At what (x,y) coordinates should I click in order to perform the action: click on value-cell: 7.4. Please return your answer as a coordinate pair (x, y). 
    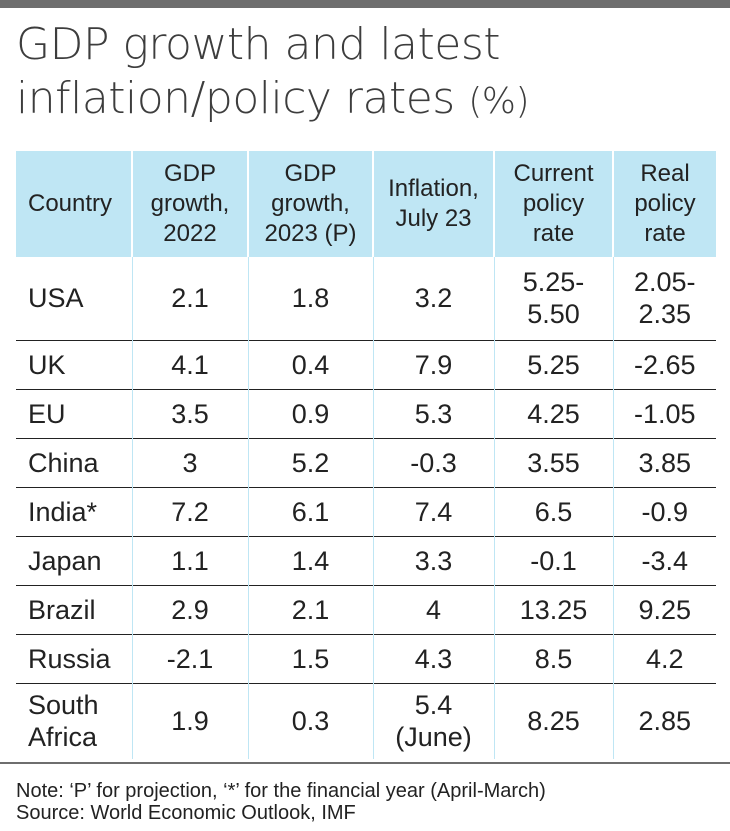
    Looking at the image, I should click on (433, 511).